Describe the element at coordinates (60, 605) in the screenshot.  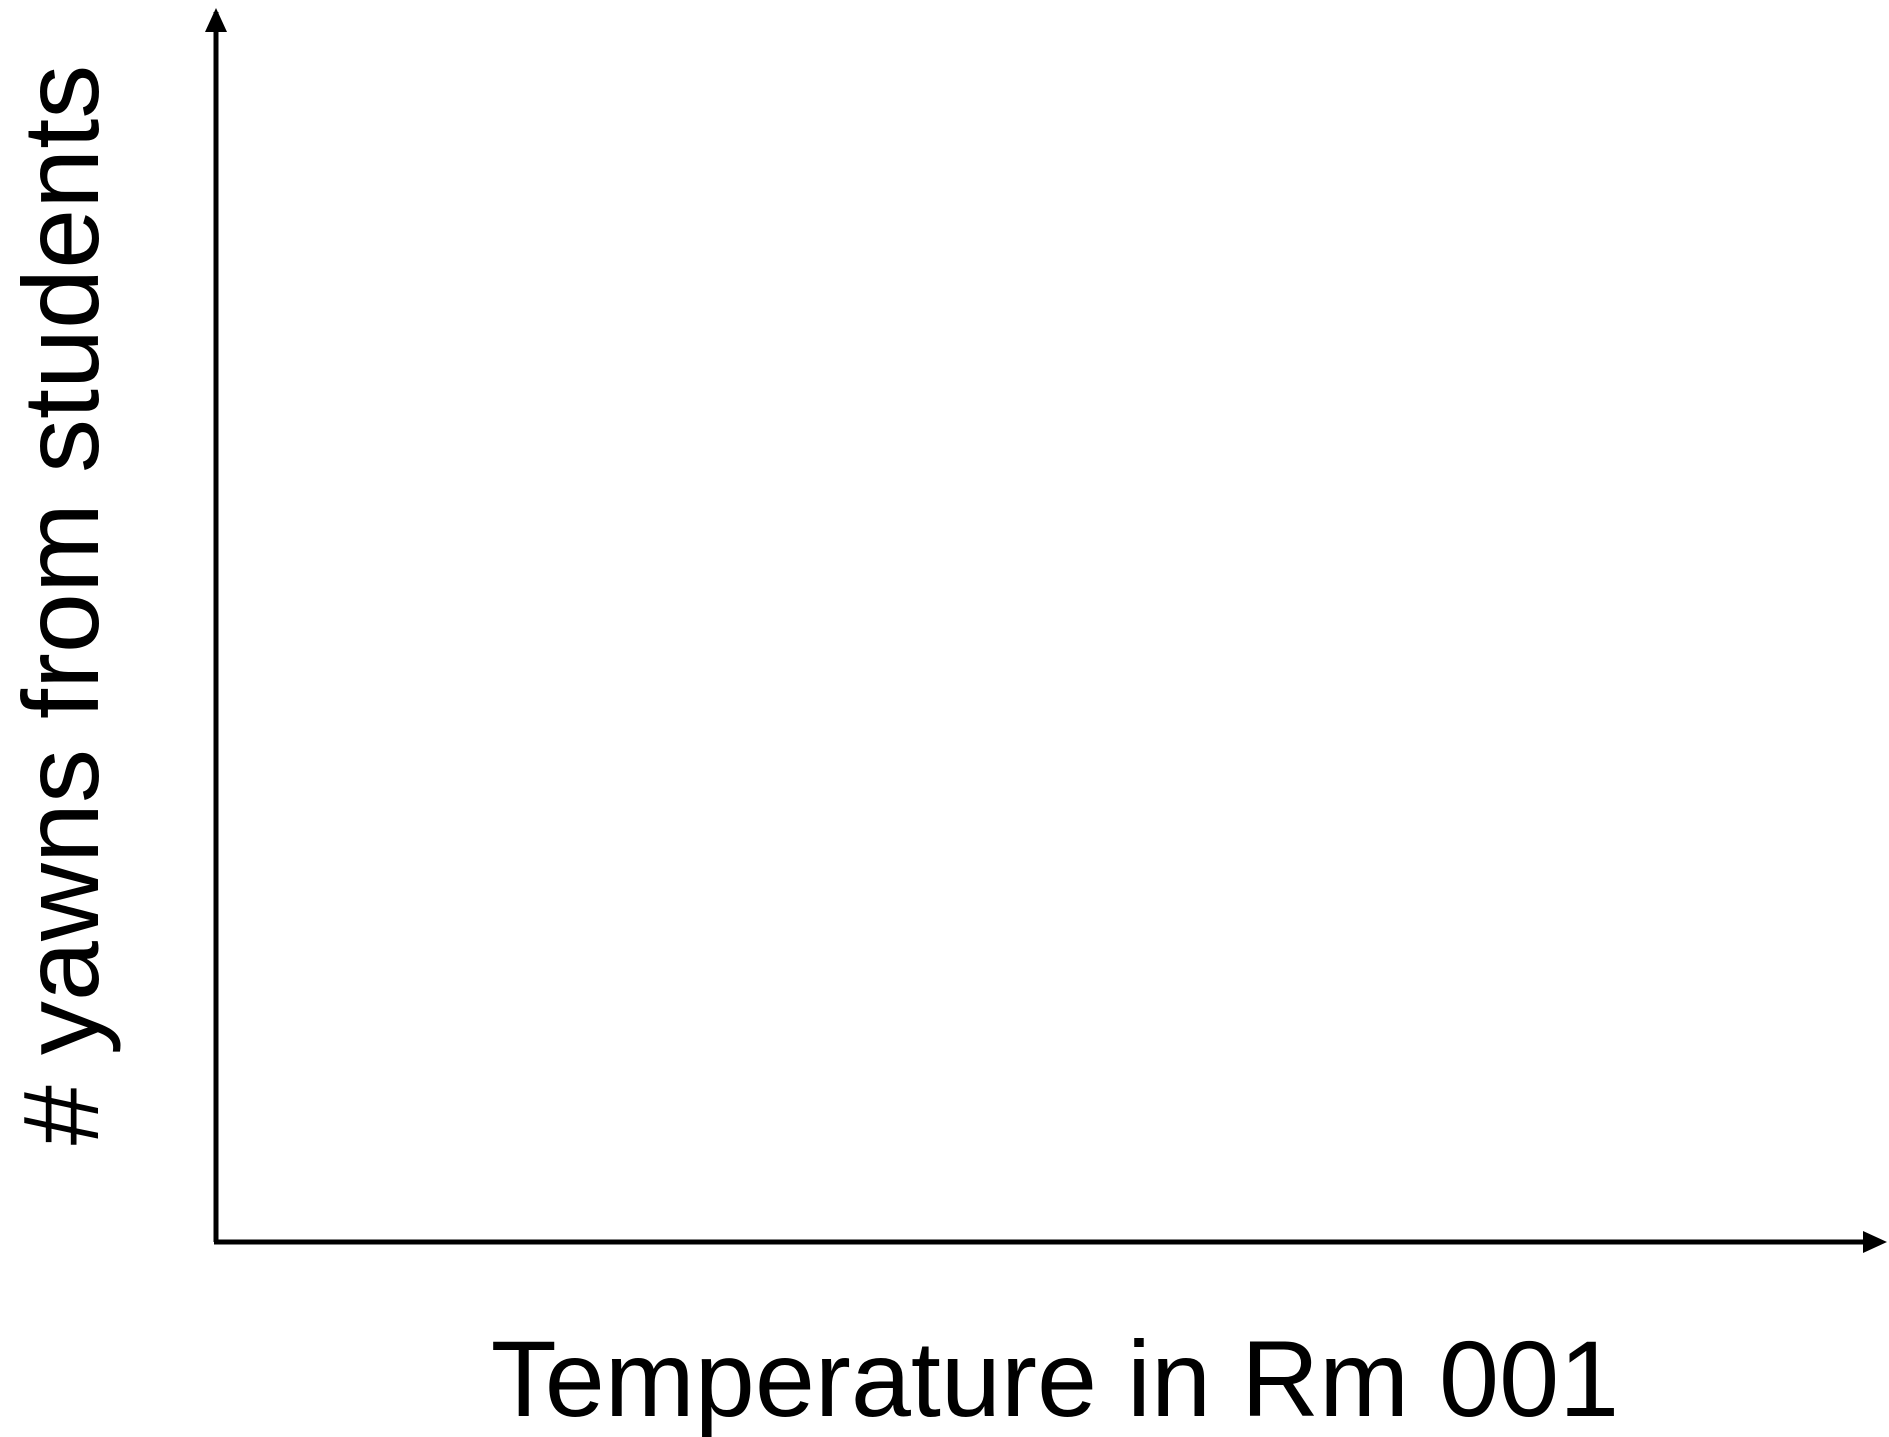
I see `y-axis-label: # yawns from students` at that location.